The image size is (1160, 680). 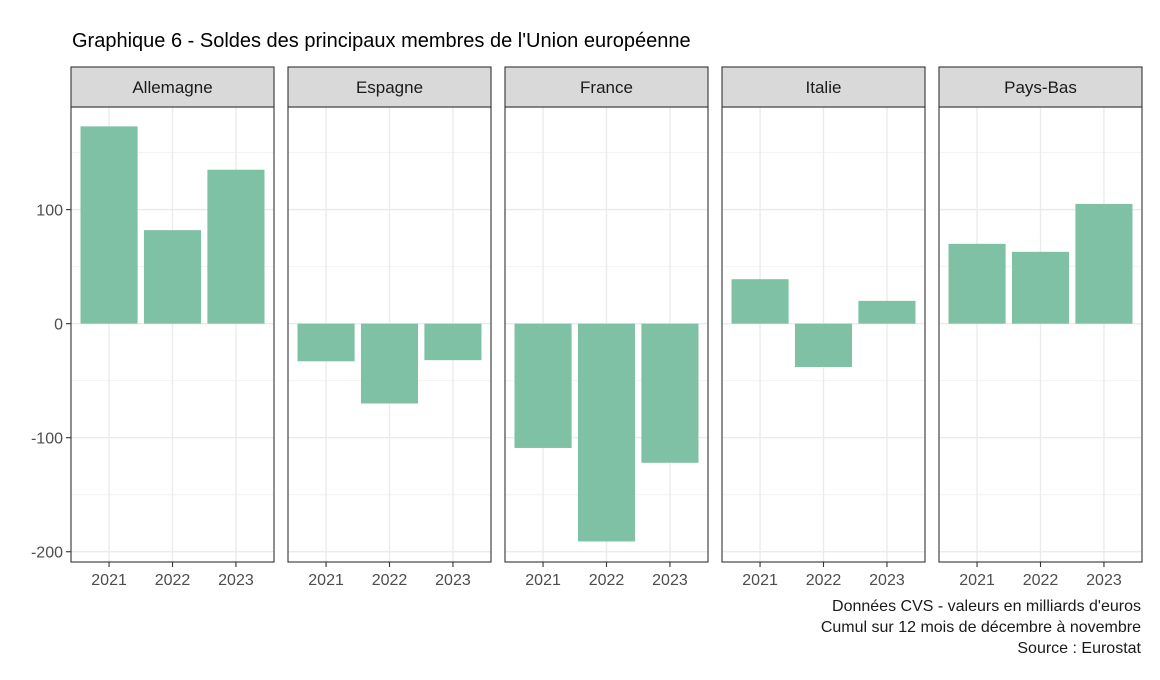 I want to click on facet-label: Espagne, so click(x=389, y=87).